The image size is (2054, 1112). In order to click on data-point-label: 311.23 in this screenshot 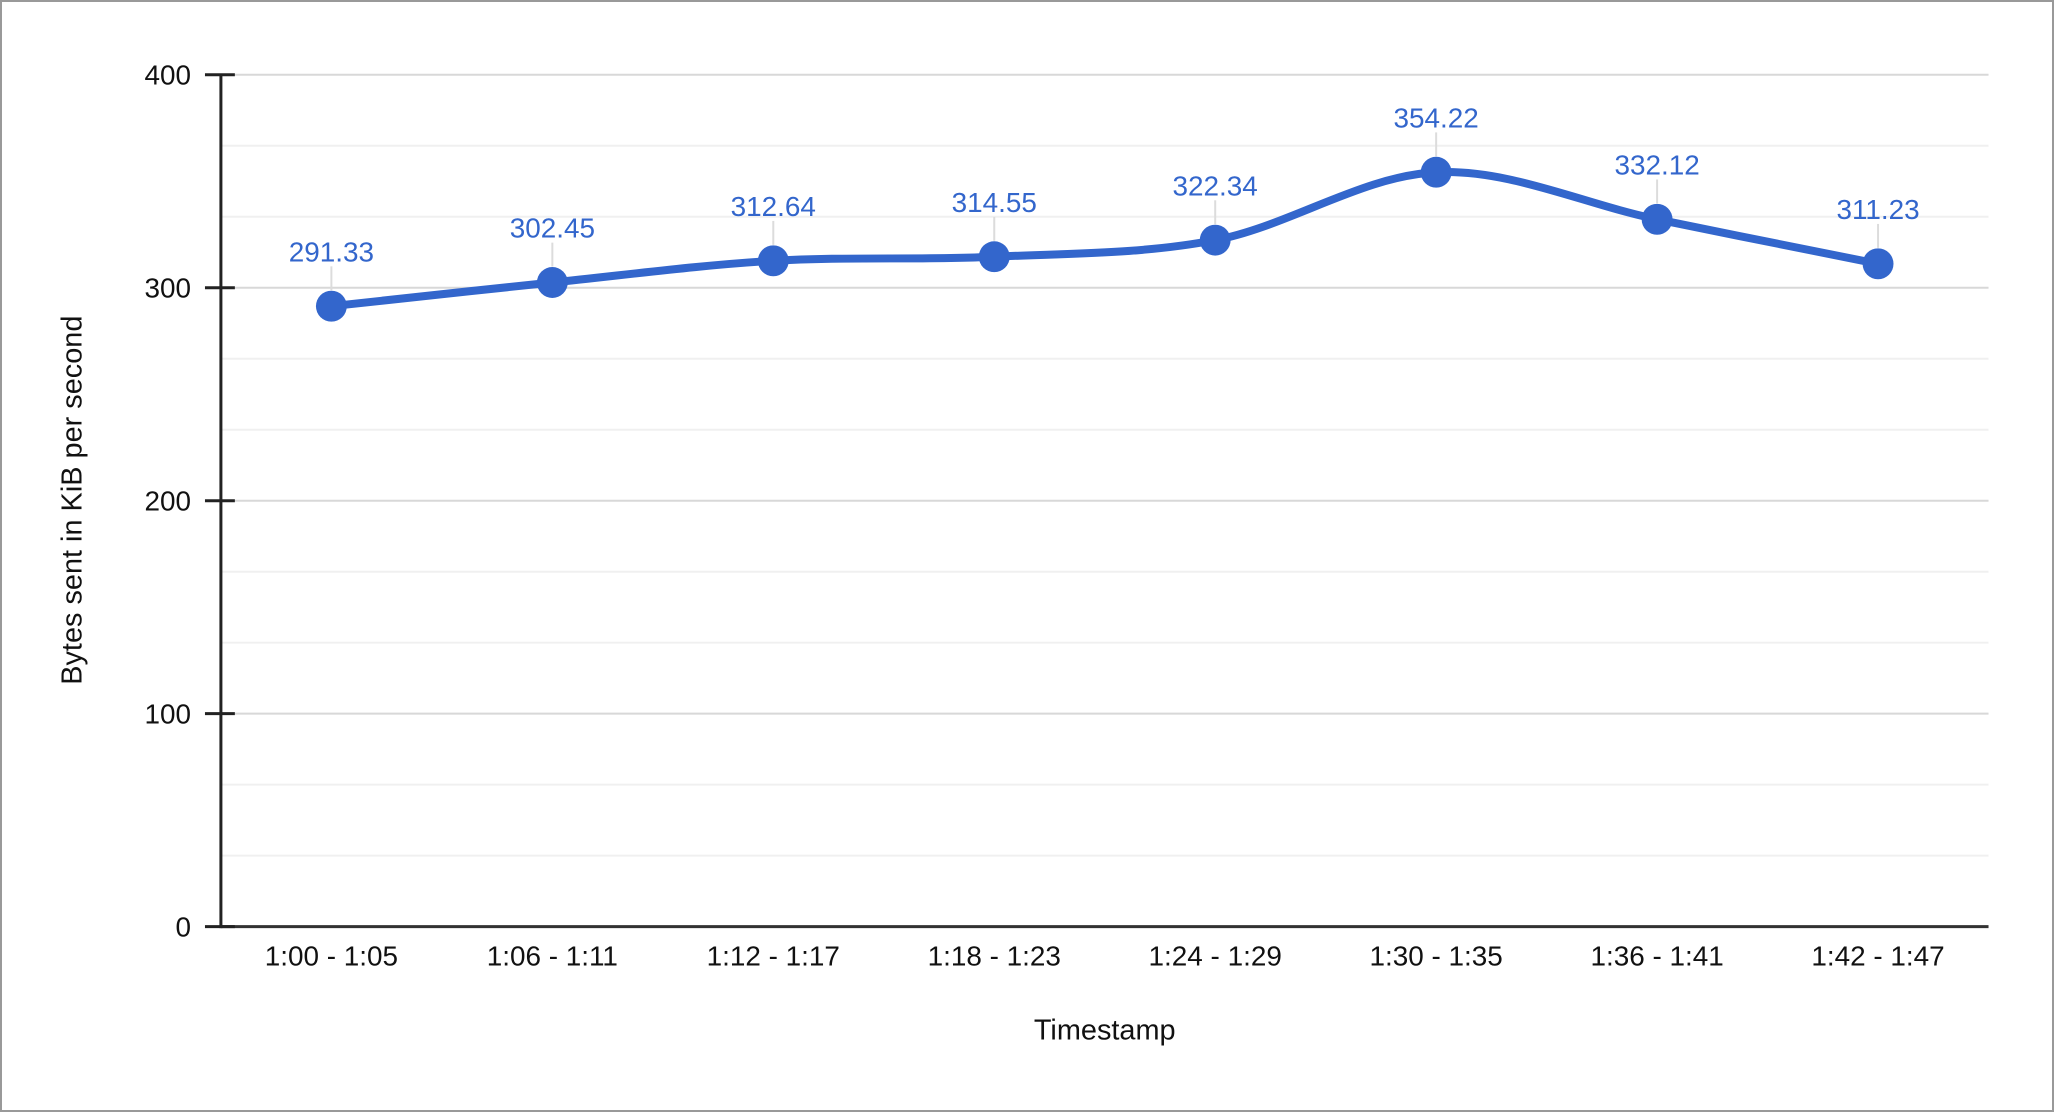, I will do `click(1877, 209)`.